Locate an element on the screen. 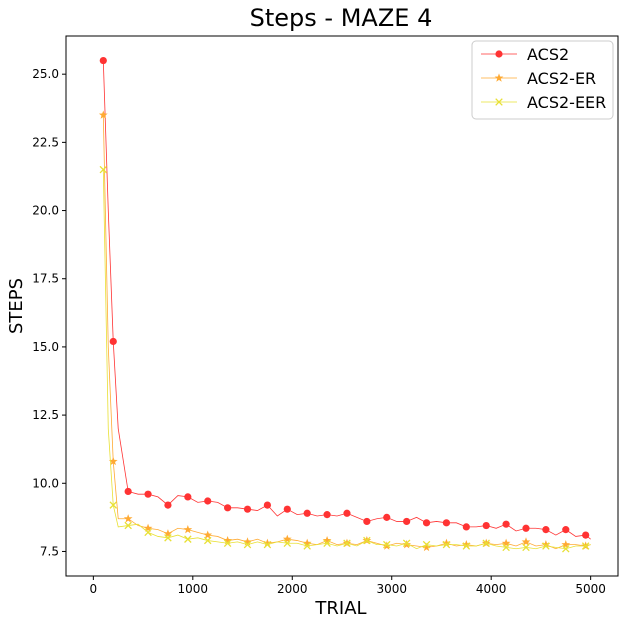 The height and width of the screenshot is (625, 628). y-tick-label: 25.0 is located at coordinates (45, 74).